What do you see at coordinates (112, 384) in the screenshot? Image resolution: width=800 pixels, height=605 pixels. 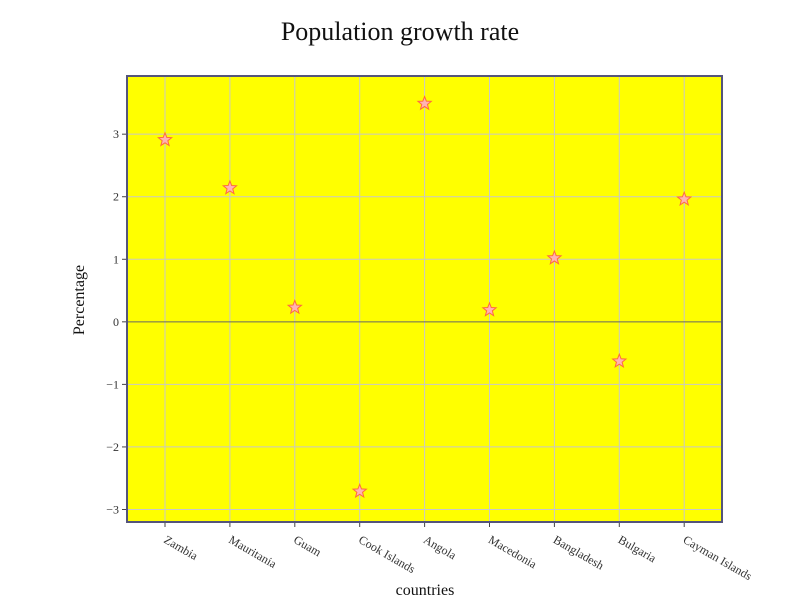 I see `y-tick-label: −1` at bounding box center [112, 384].